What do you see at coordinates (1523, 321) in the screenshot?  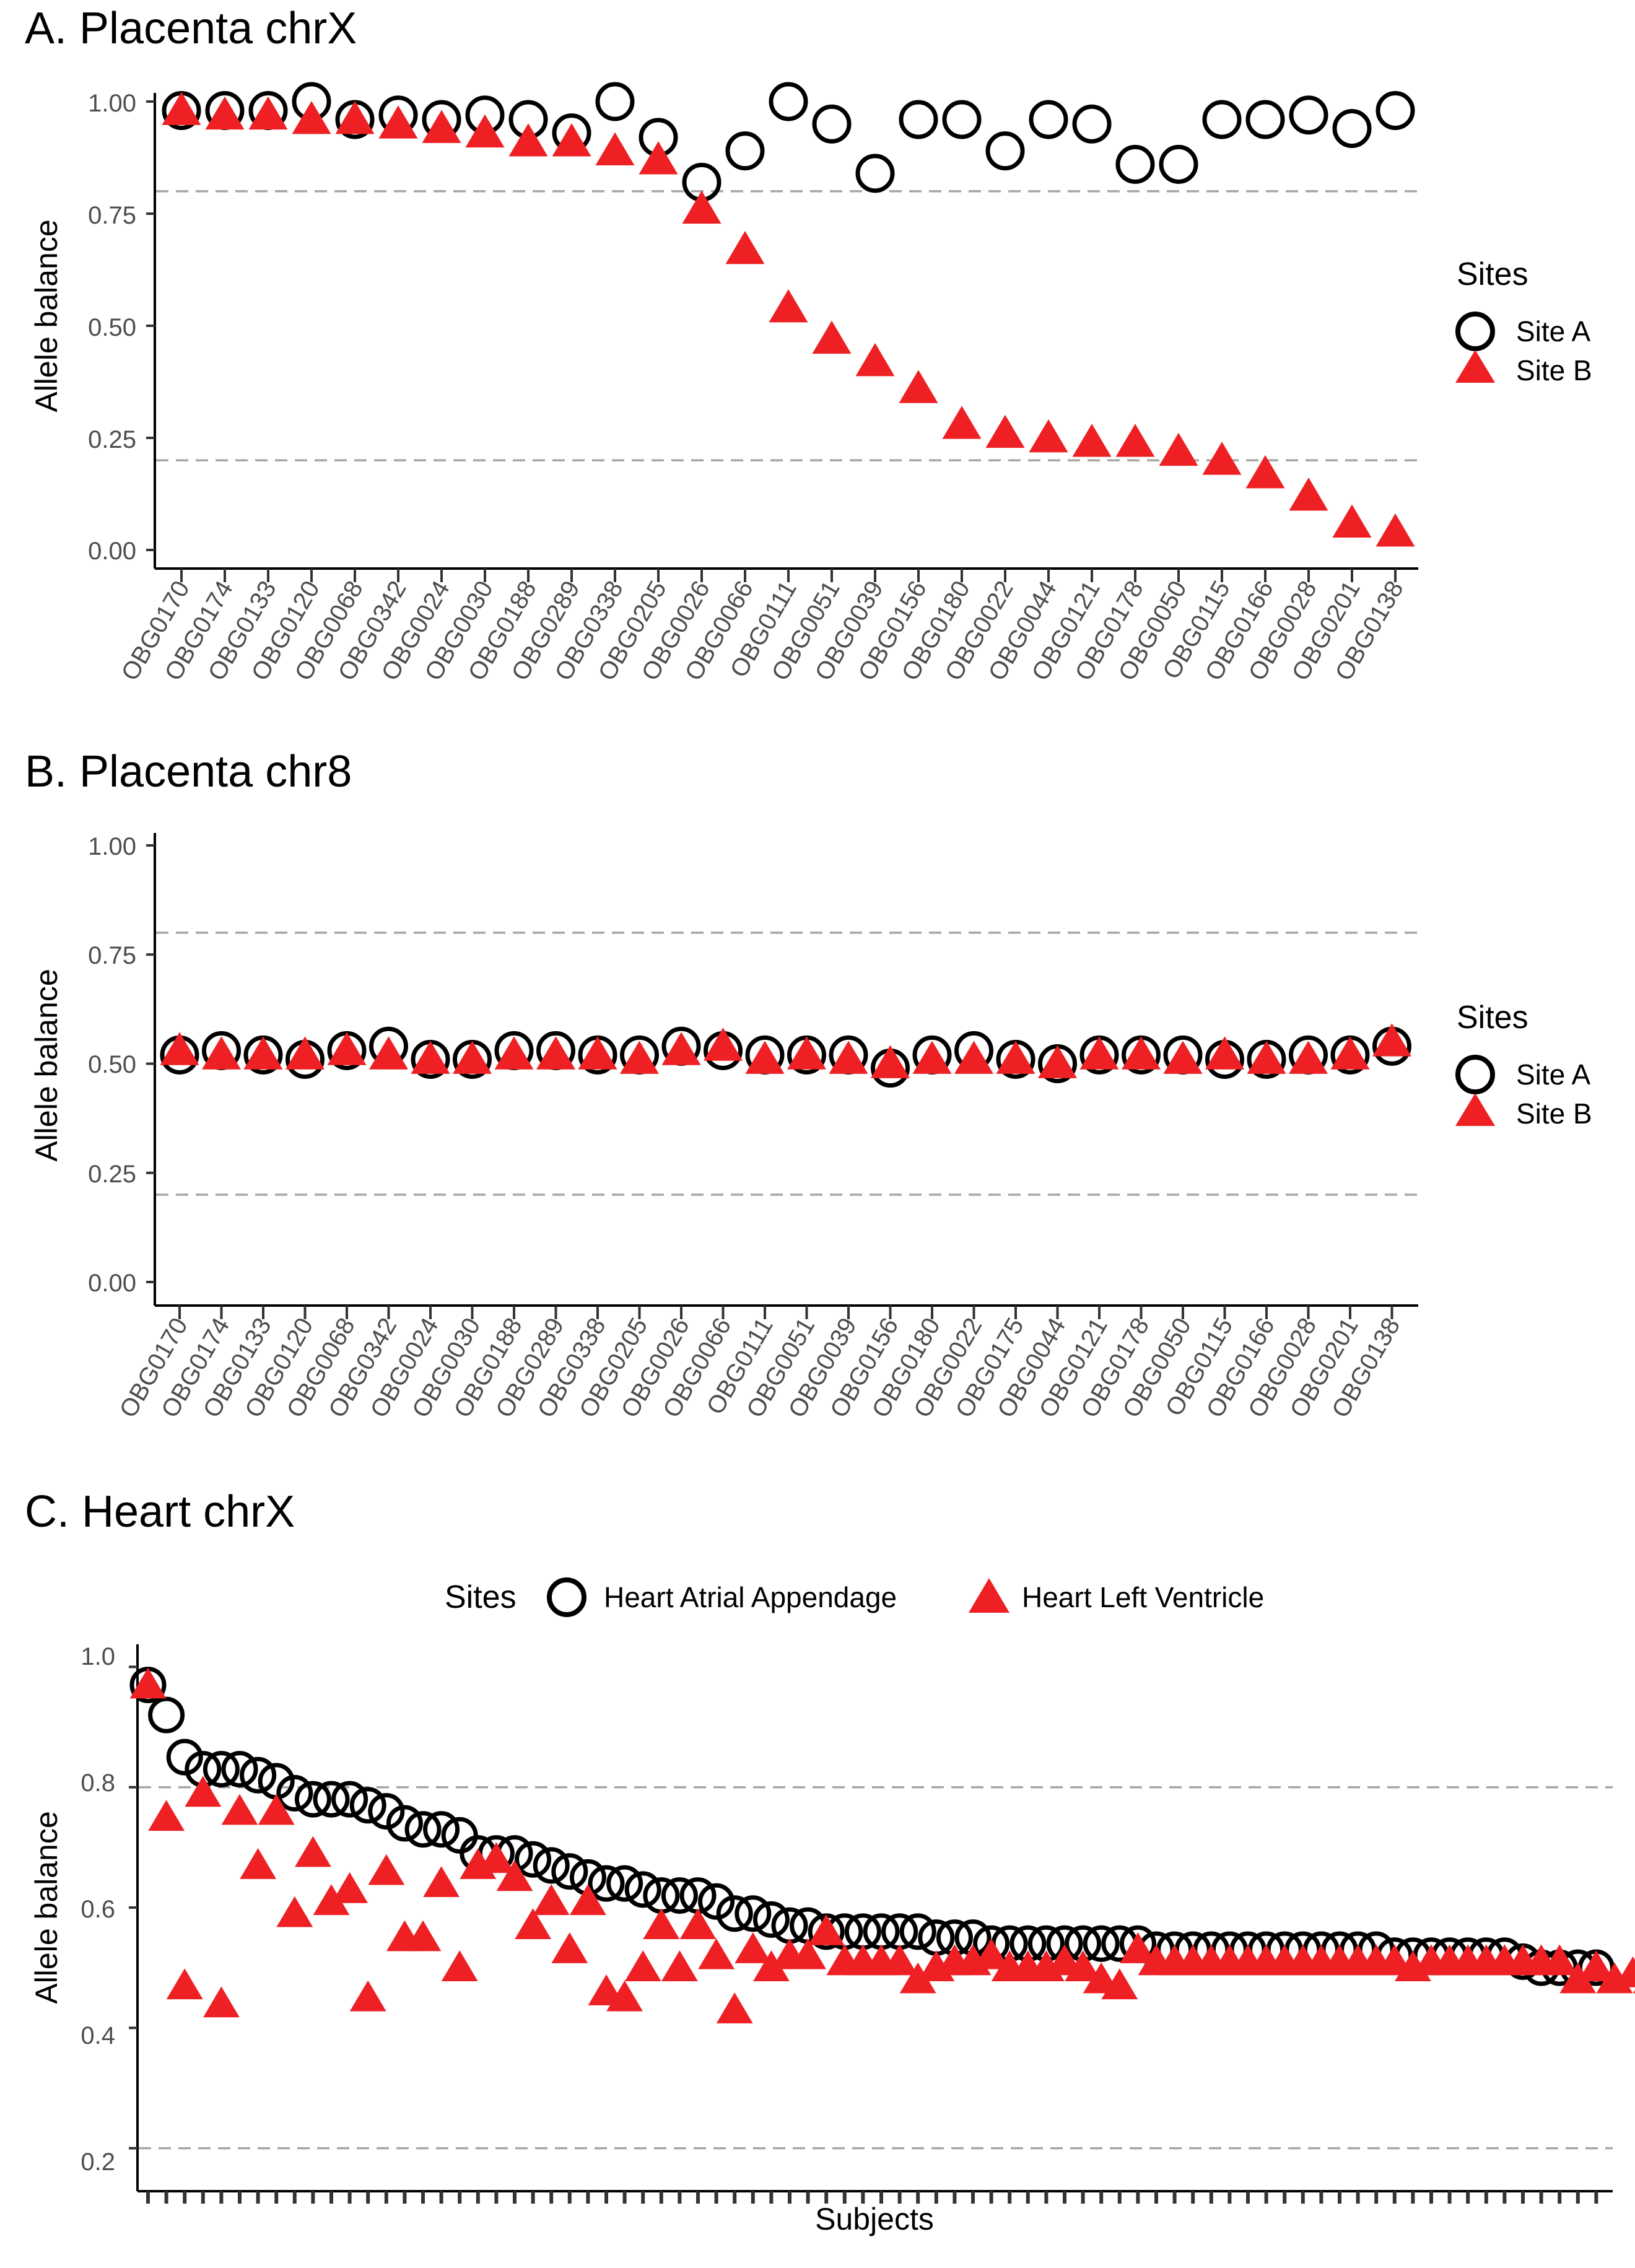 I see `panel-a-legend: Sites Site A Site B` at bounding box center [1523, 321].